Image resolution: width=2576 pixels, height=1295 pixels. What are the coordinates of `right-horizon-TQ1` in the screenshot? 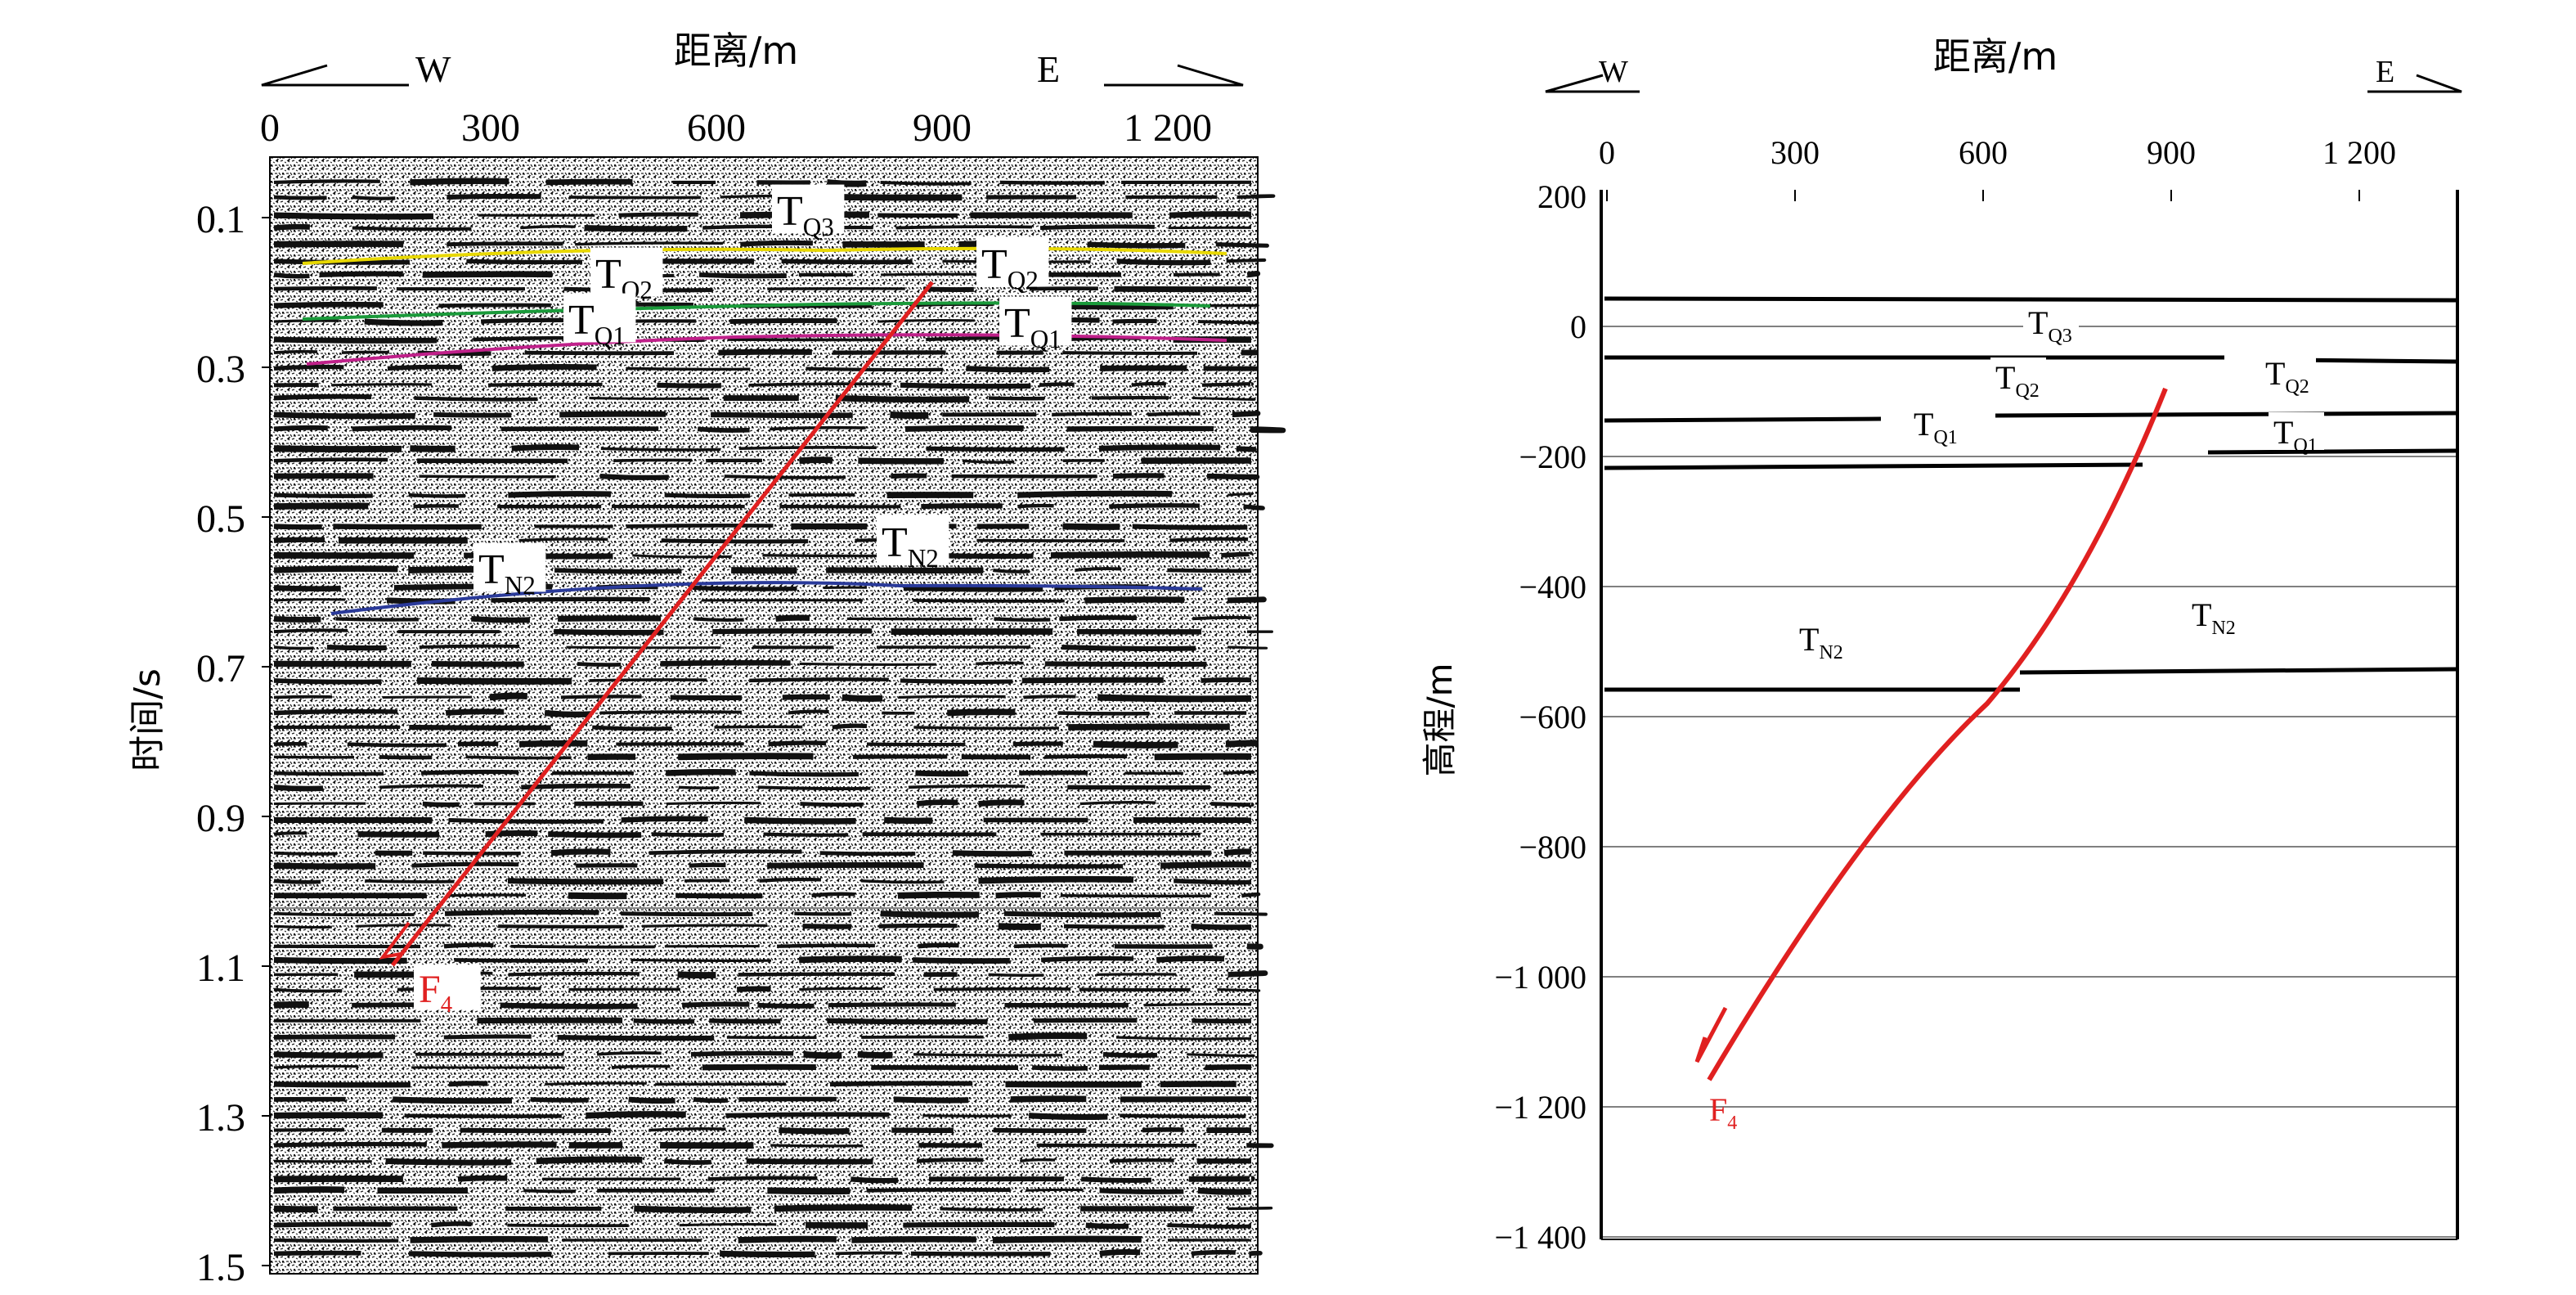 It's located at (1743, 419).